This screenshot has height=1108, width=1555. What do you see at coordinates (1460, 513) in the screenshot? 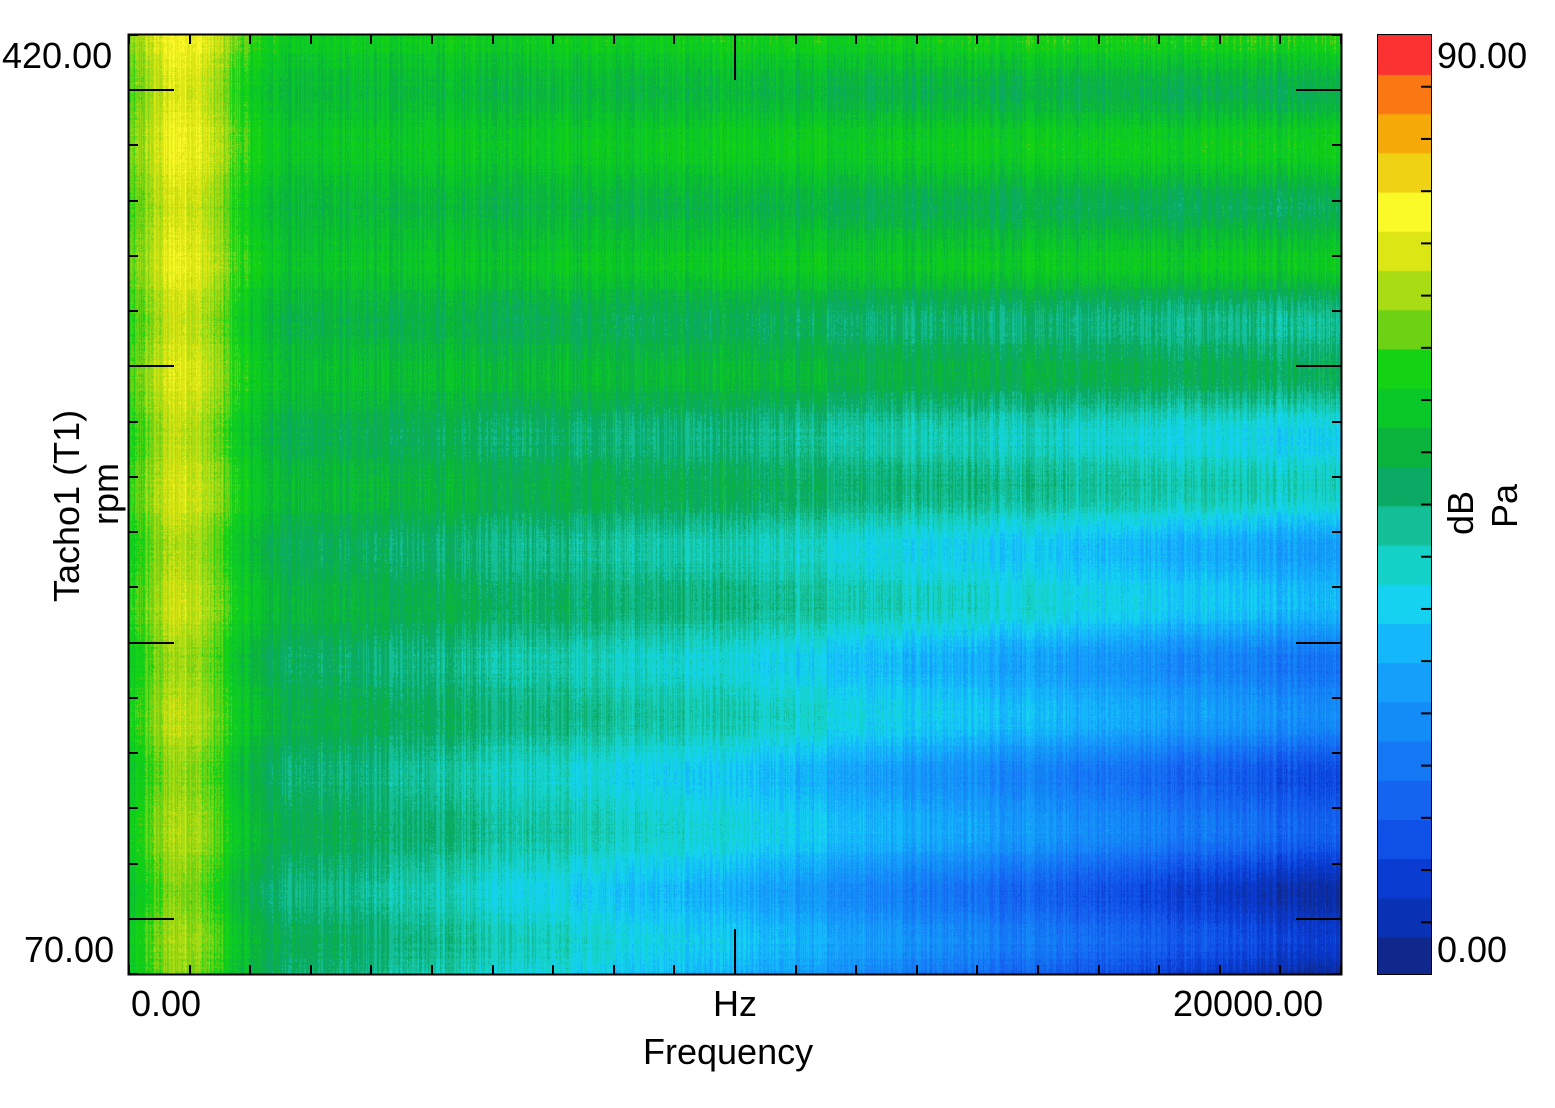
I see `colorbar-title: dB` at bounding box center [1460, 513].